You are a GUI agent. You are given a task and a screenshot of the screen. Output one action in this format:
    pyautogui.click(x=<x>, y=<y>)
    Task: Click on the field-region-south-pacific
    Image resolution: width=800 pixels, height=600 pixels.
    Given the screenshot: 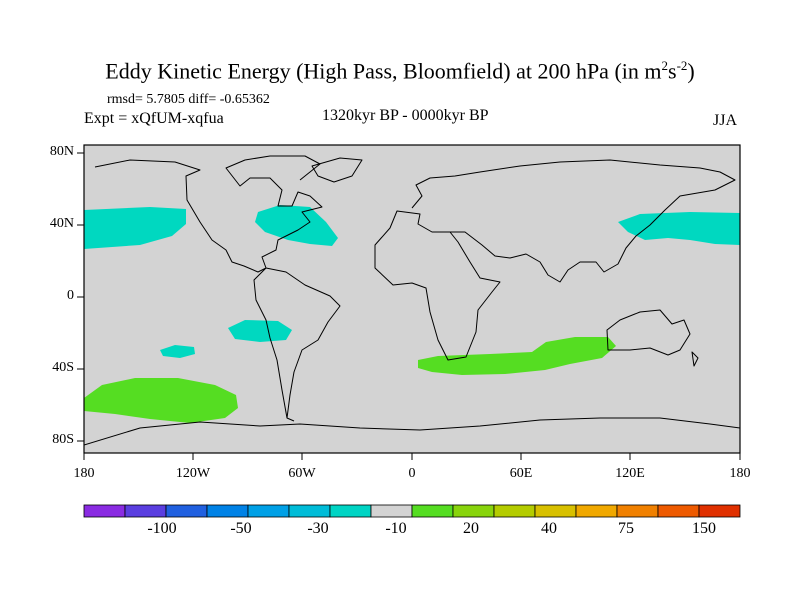 What is the action you would take?
    pyautogui.click(x=161, y=400)
    